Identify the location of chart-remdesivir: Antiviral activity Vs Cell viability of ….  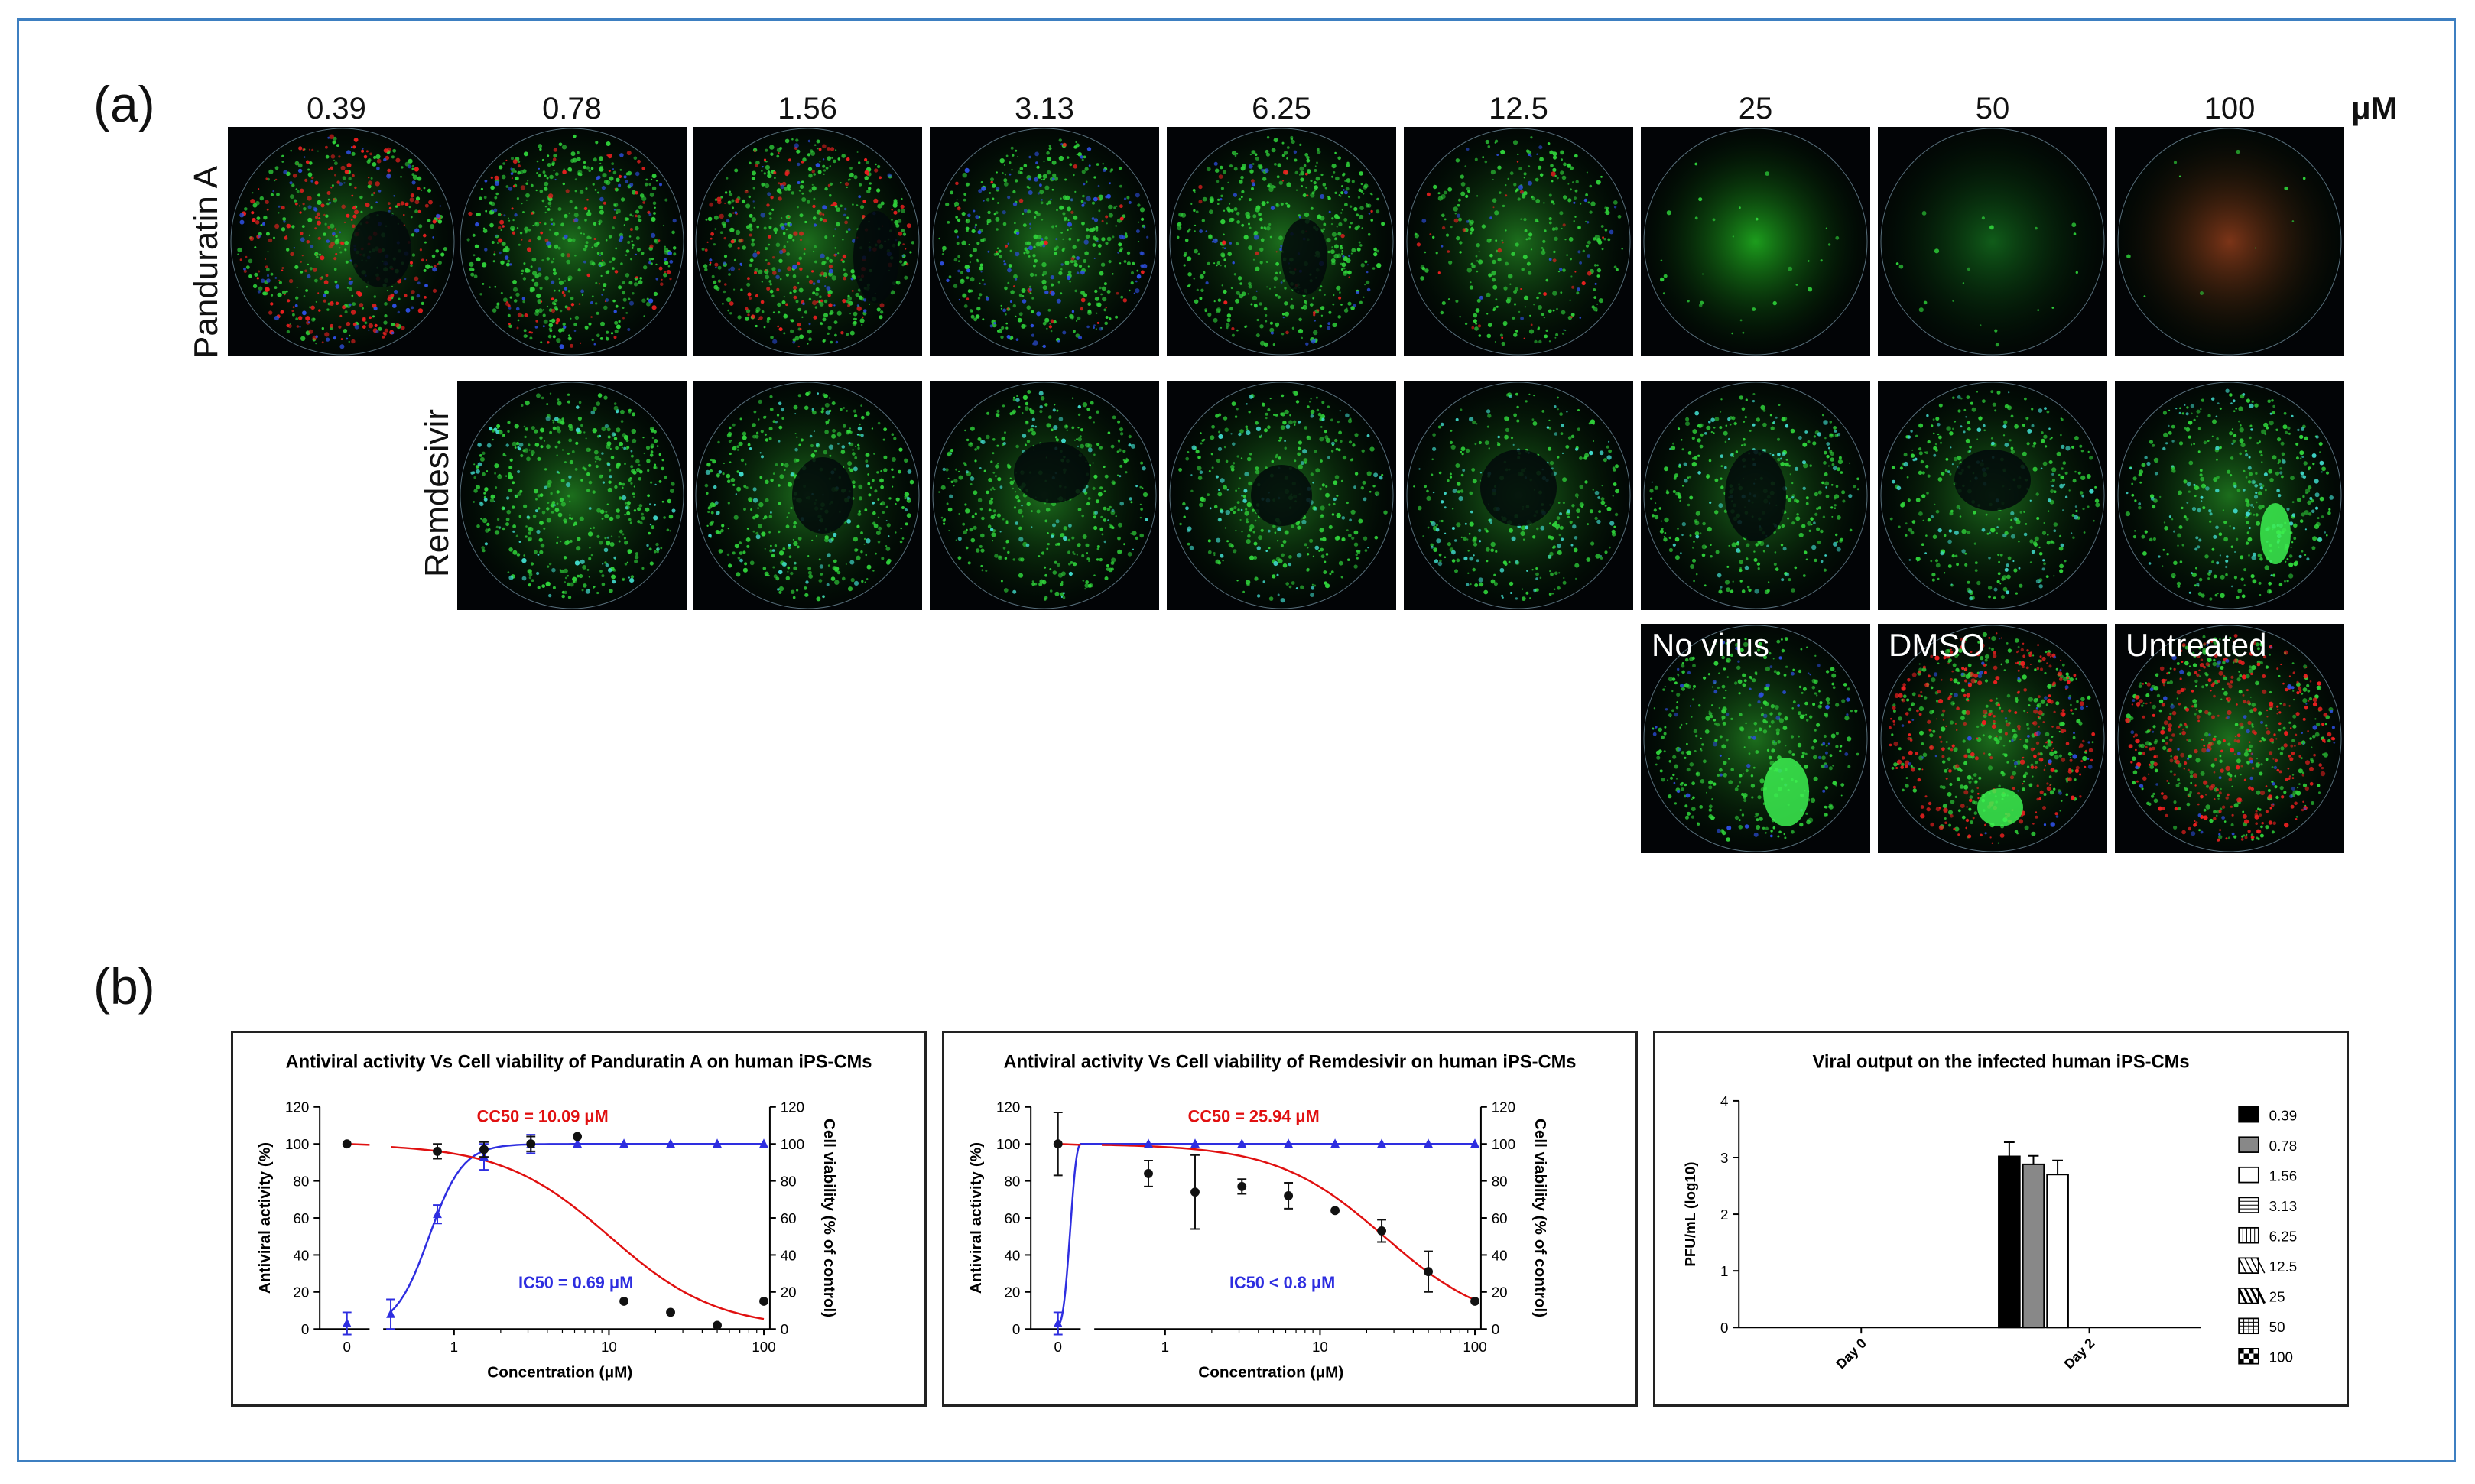
(1290, 1219).